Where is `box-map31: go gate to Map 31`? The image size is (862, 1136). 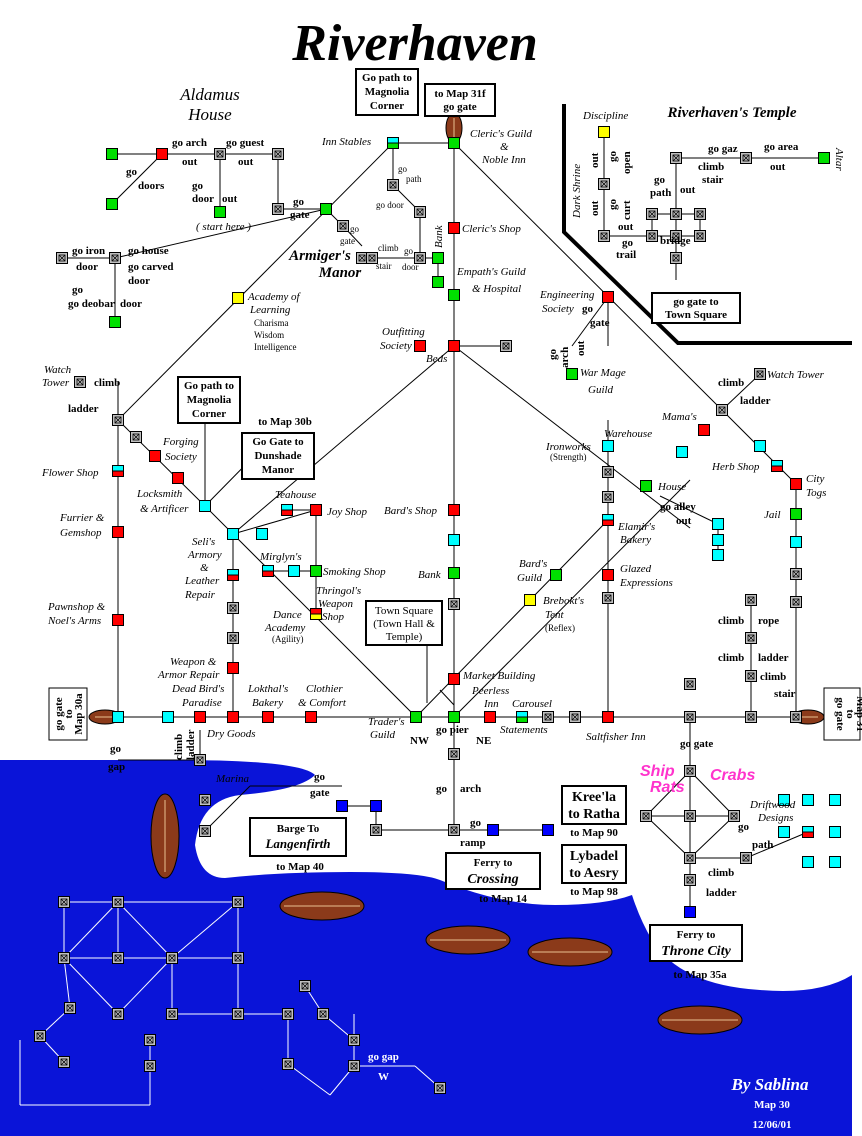 box-map31: go gate to Map 31 is located at coordinates (842, 714).